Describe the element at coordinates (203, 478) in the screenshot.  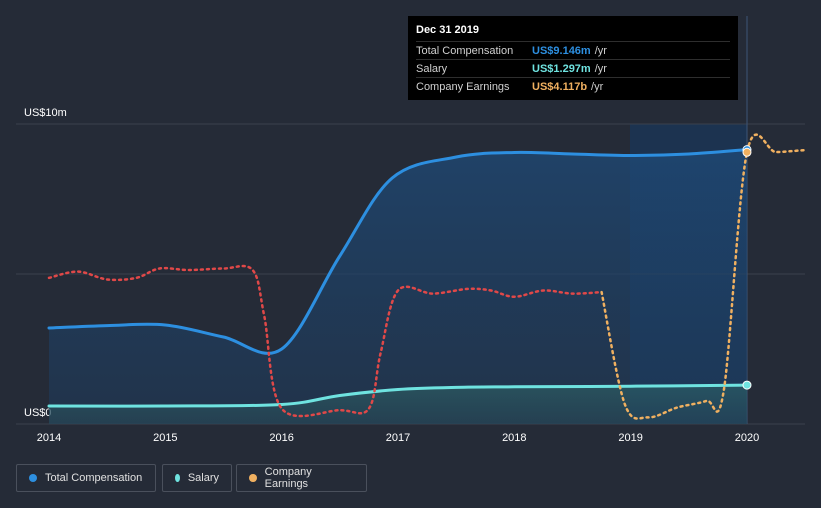
I see `legend-label: Salary` at that location.